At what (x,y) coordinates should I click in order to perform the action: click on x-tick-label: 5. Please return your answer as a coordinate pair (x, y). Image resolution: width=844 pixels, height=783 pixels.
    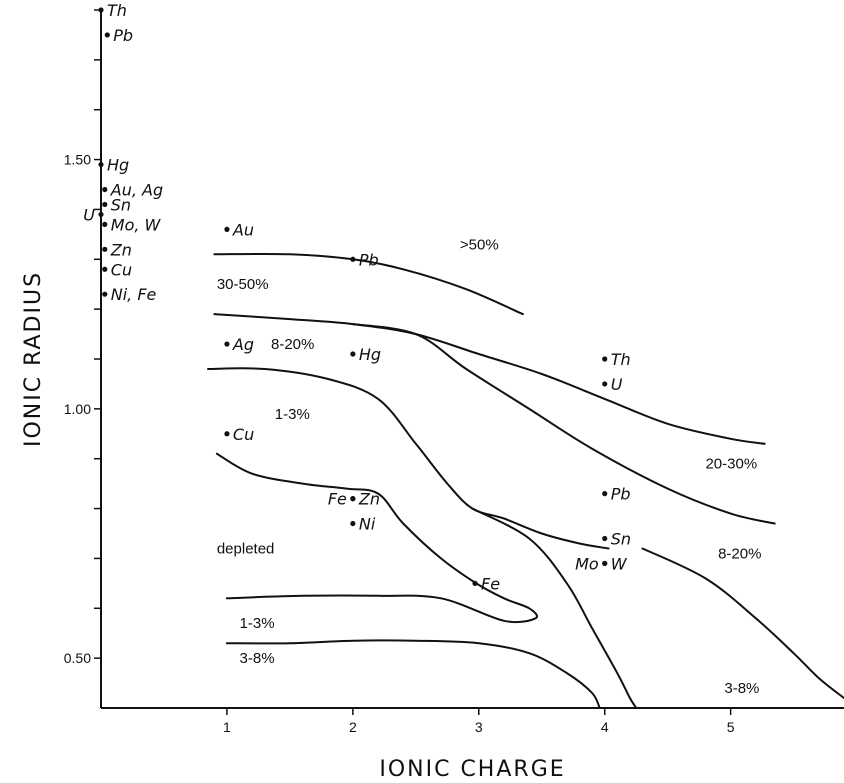
    Looking at the image, I should click on (731, 727).